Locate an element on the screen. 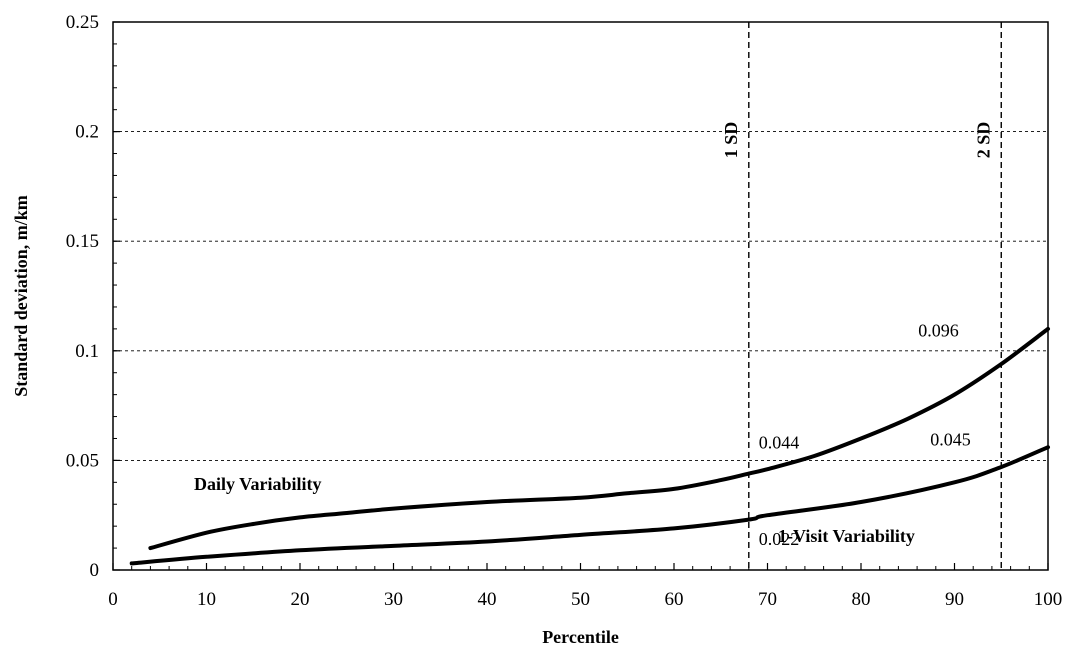 The width and height of the screenshot is (1070, 651). x-tick-label: 30 is located at coordinates (393, 599).